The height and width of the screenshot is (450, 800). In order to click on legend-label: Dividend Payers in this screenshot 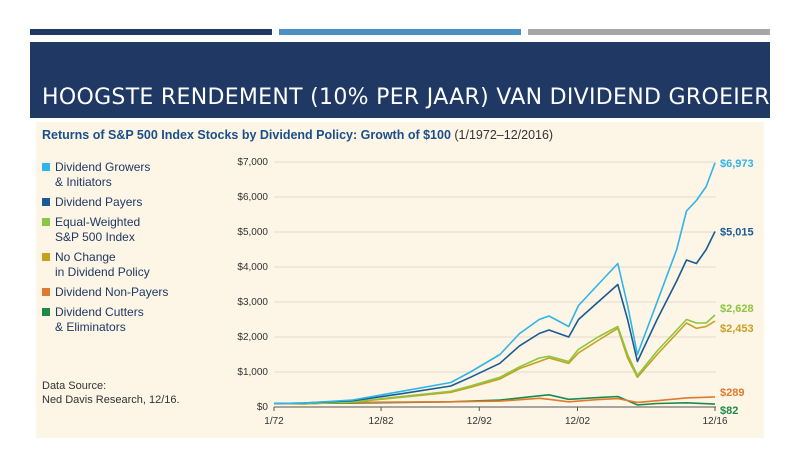, I will do `click(99, 202)`.